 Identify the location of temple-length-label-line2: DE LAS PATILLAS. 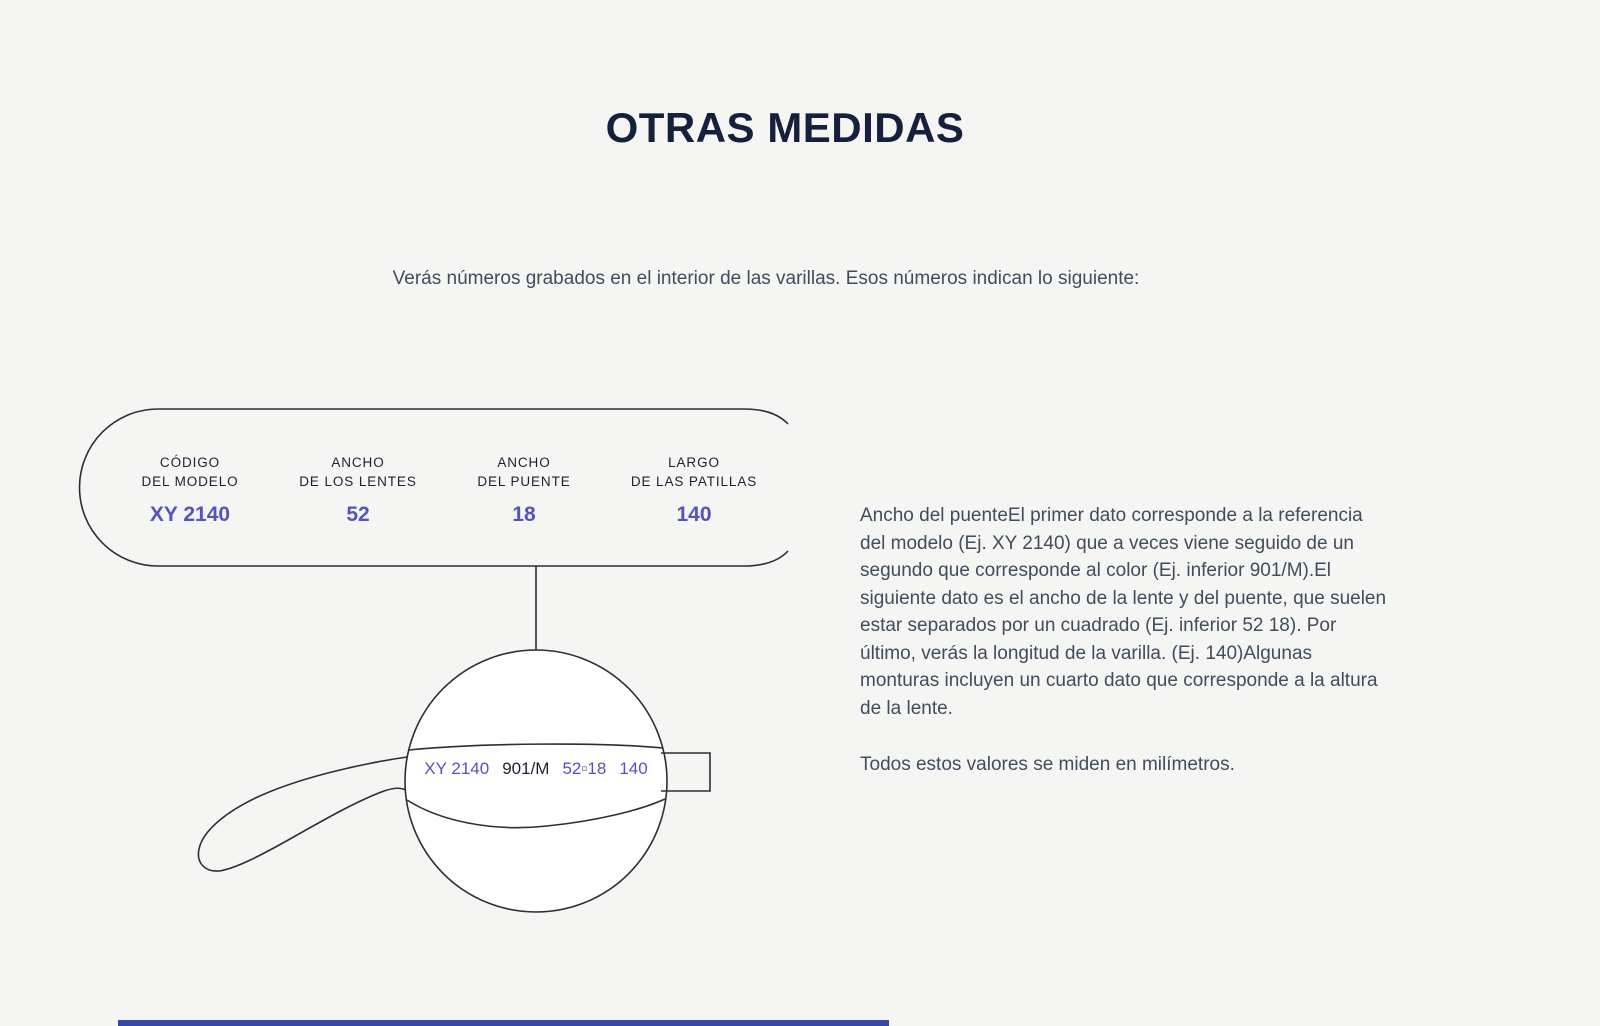
(694, 481).